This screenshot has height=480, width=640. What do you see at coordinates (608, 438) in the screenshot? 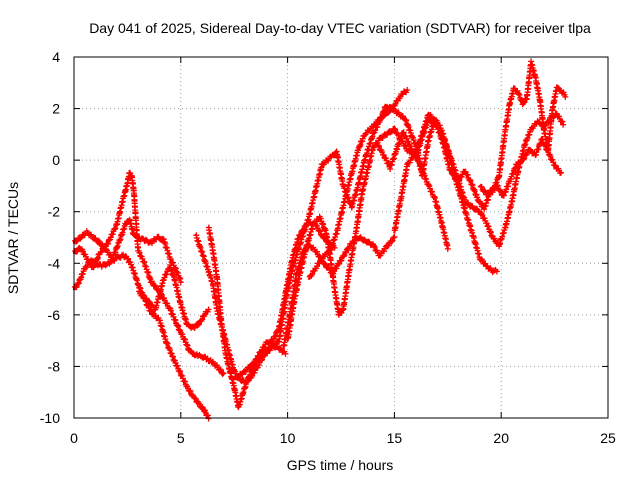
I see `x-tick-label: 25` at bounding box center [608, 438].